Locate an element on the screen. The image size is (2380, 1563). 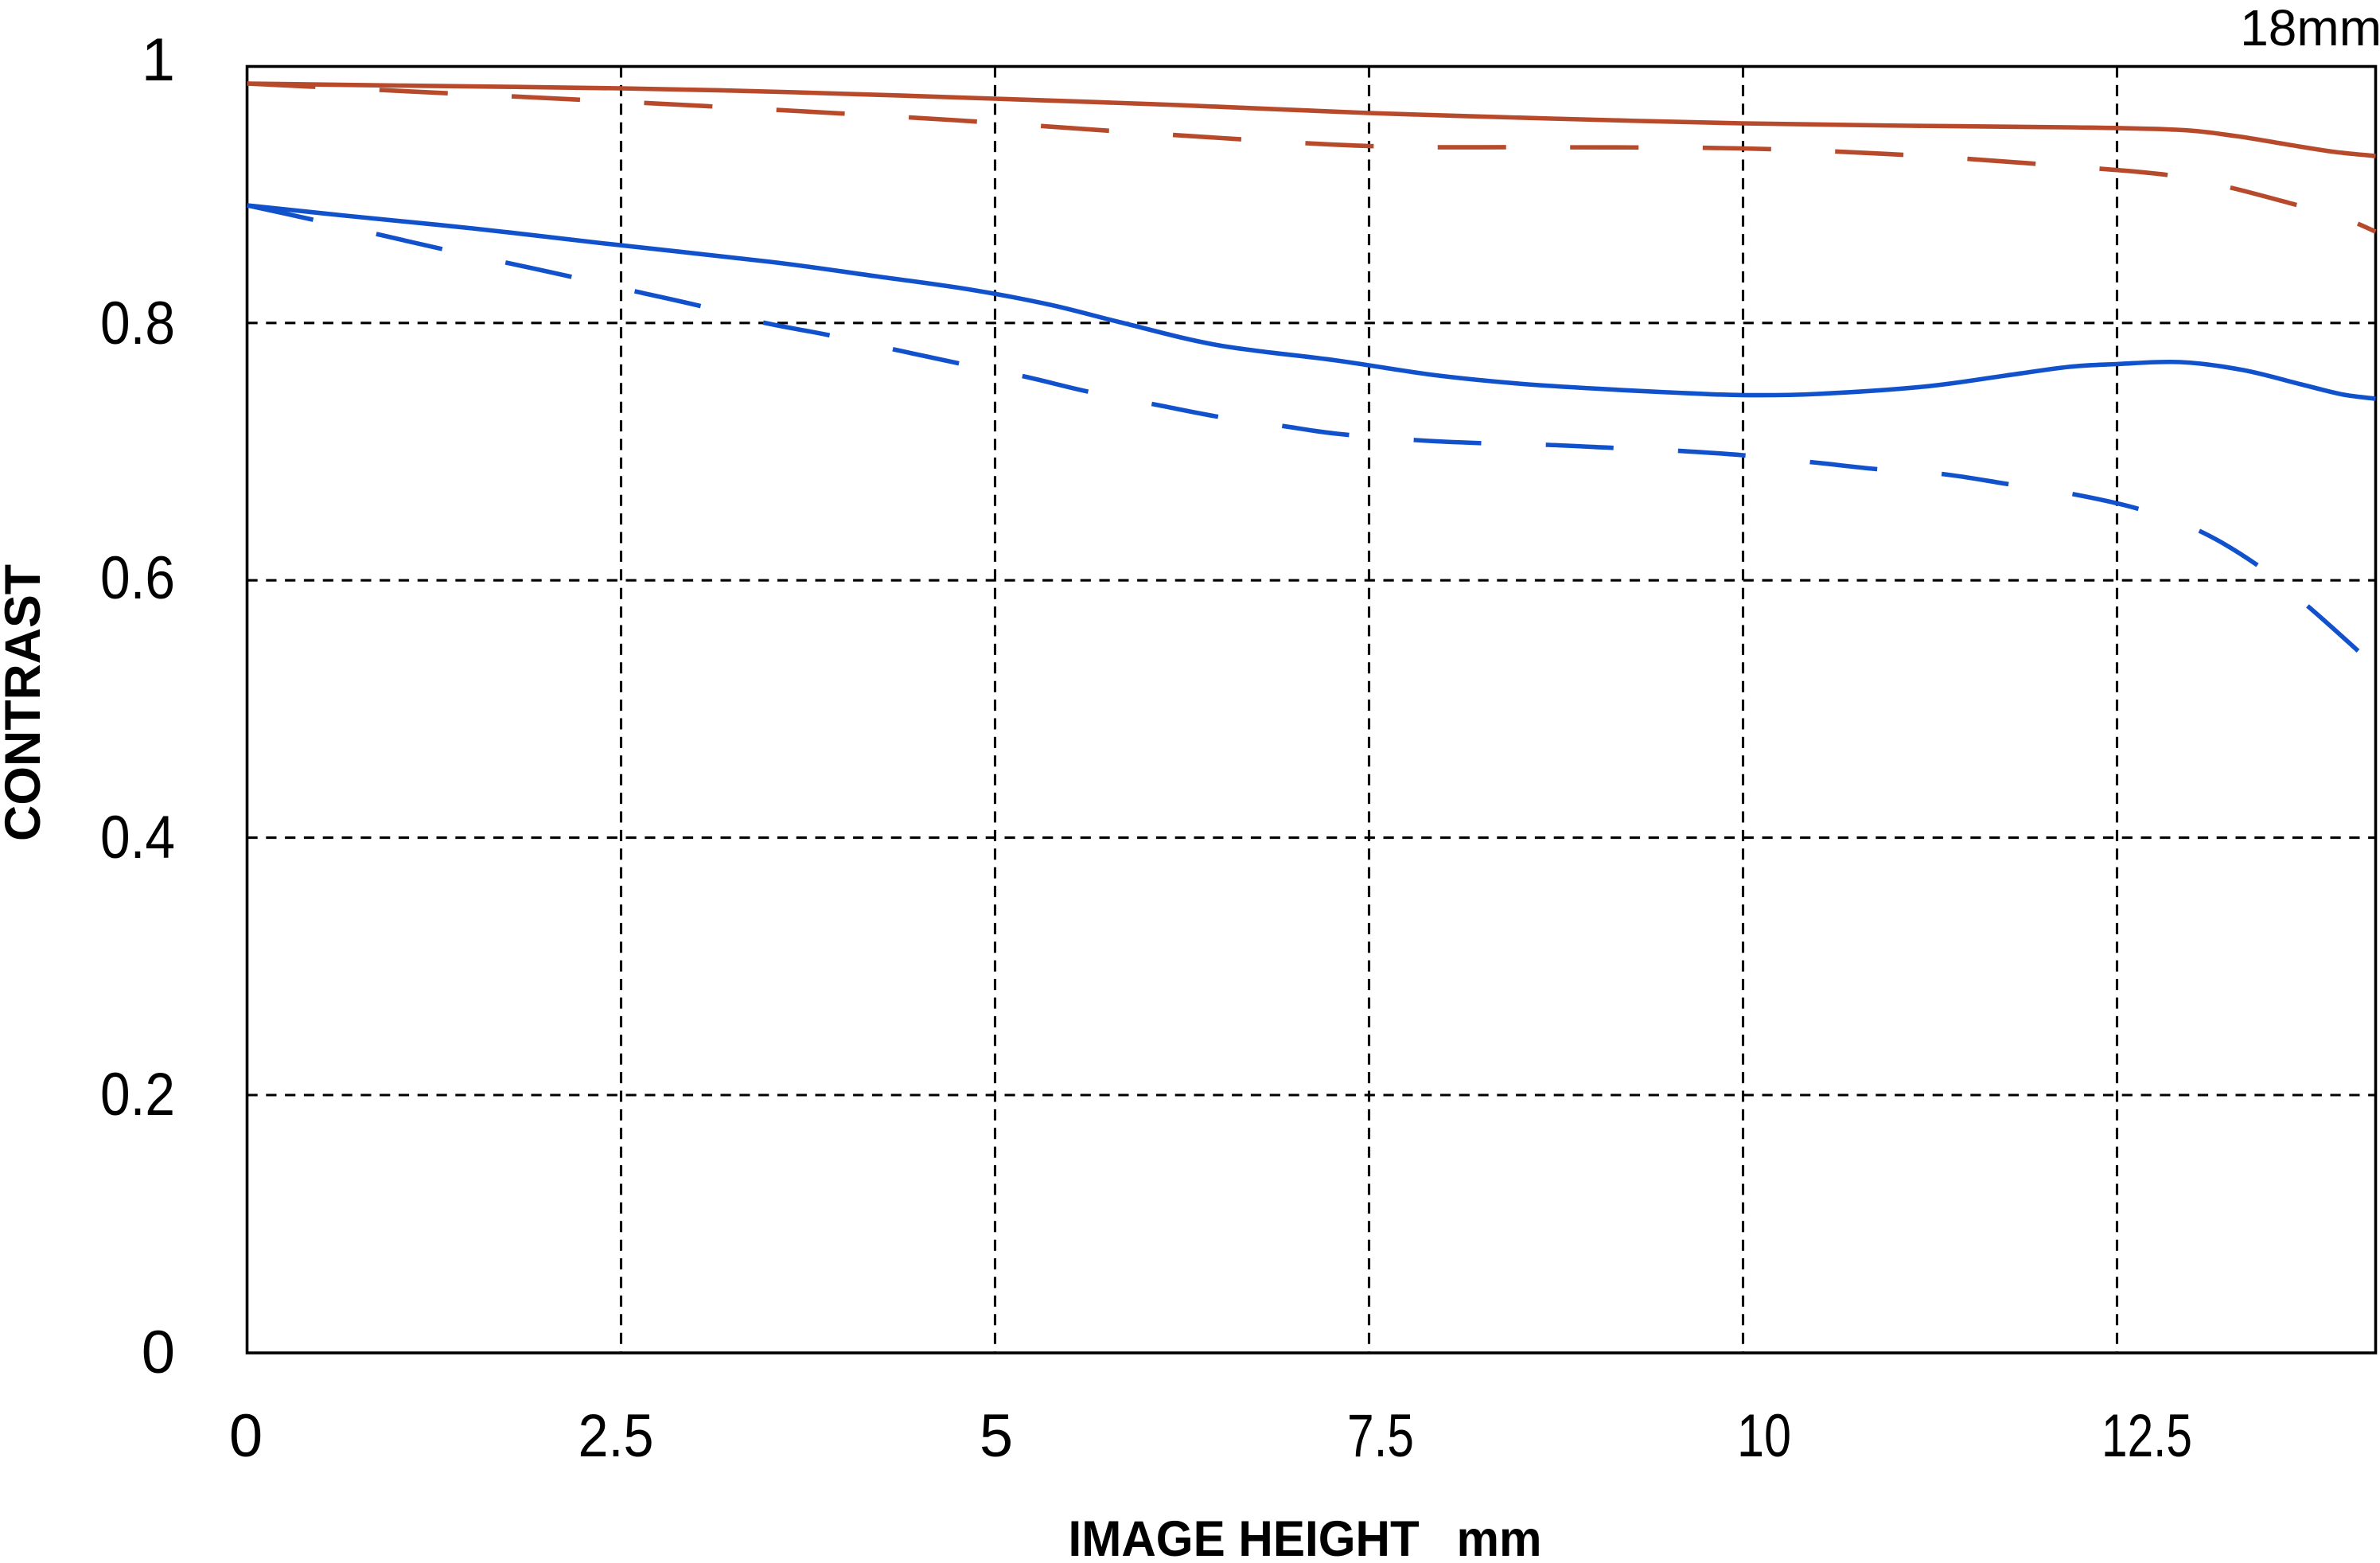
svg-text: 18mm is located at coordinates (2310, 28).